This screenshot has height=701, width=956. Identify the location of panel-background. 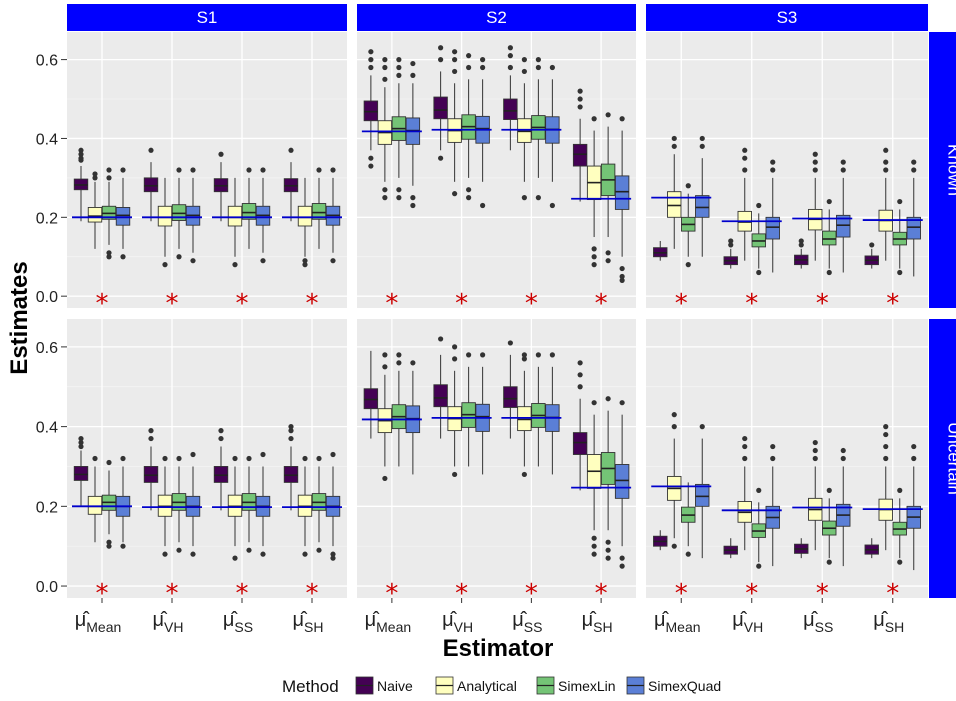
(787, 458).